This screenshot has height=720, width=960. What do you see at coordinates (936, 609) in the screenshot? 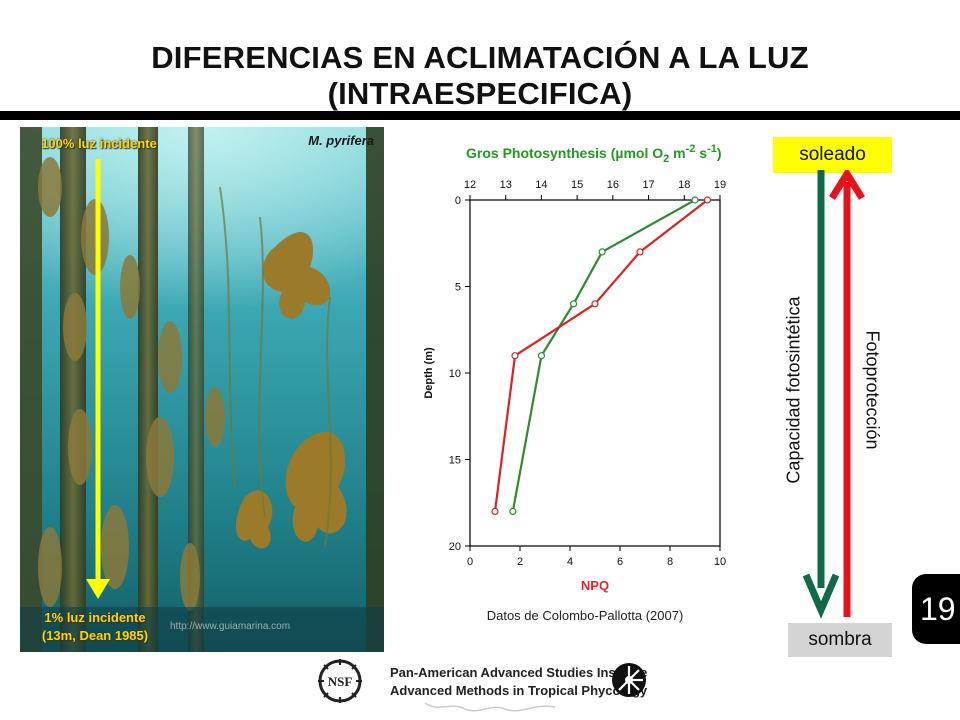
I see `slide-number: 19` at bounding box center [936, 609].